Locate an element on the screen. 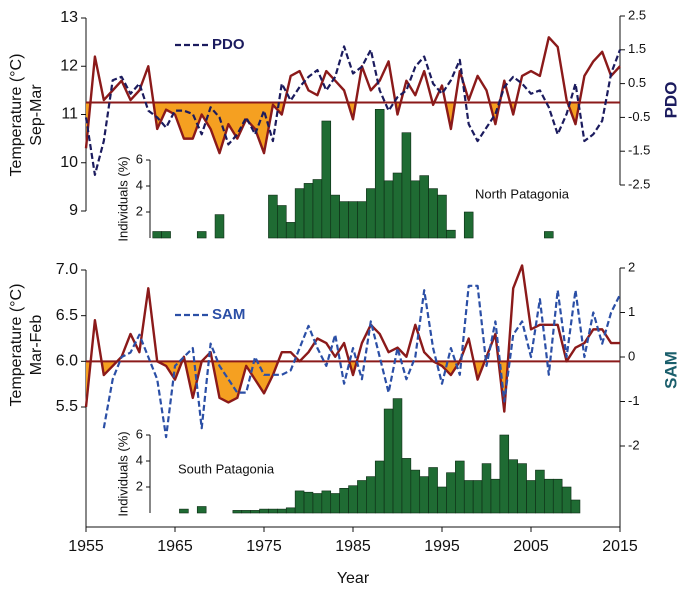  x-tick-label: 2005 is located at coordinates (531, 546).